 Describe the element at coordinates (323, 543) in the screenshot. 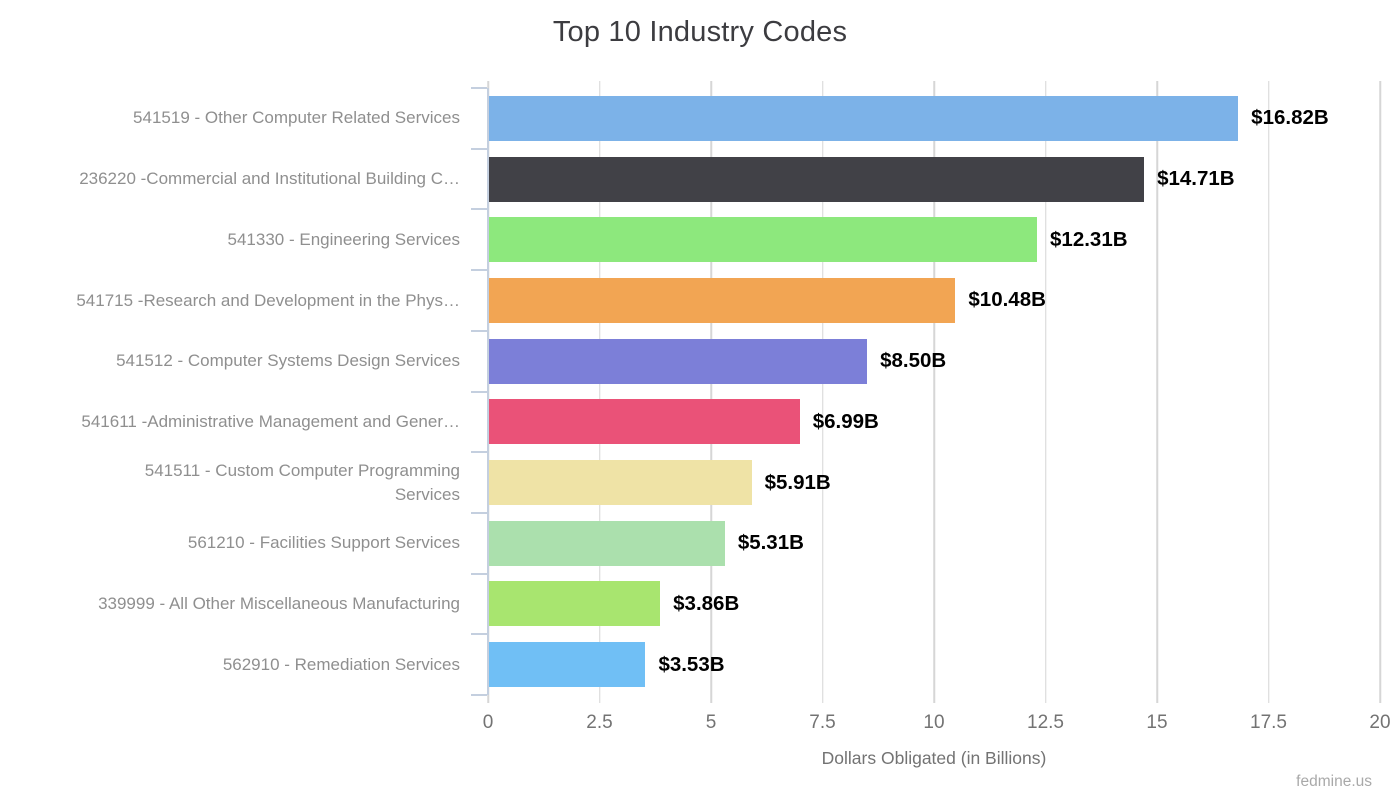

I see `category-label: 561210 - Facilities Support Services` at that location.